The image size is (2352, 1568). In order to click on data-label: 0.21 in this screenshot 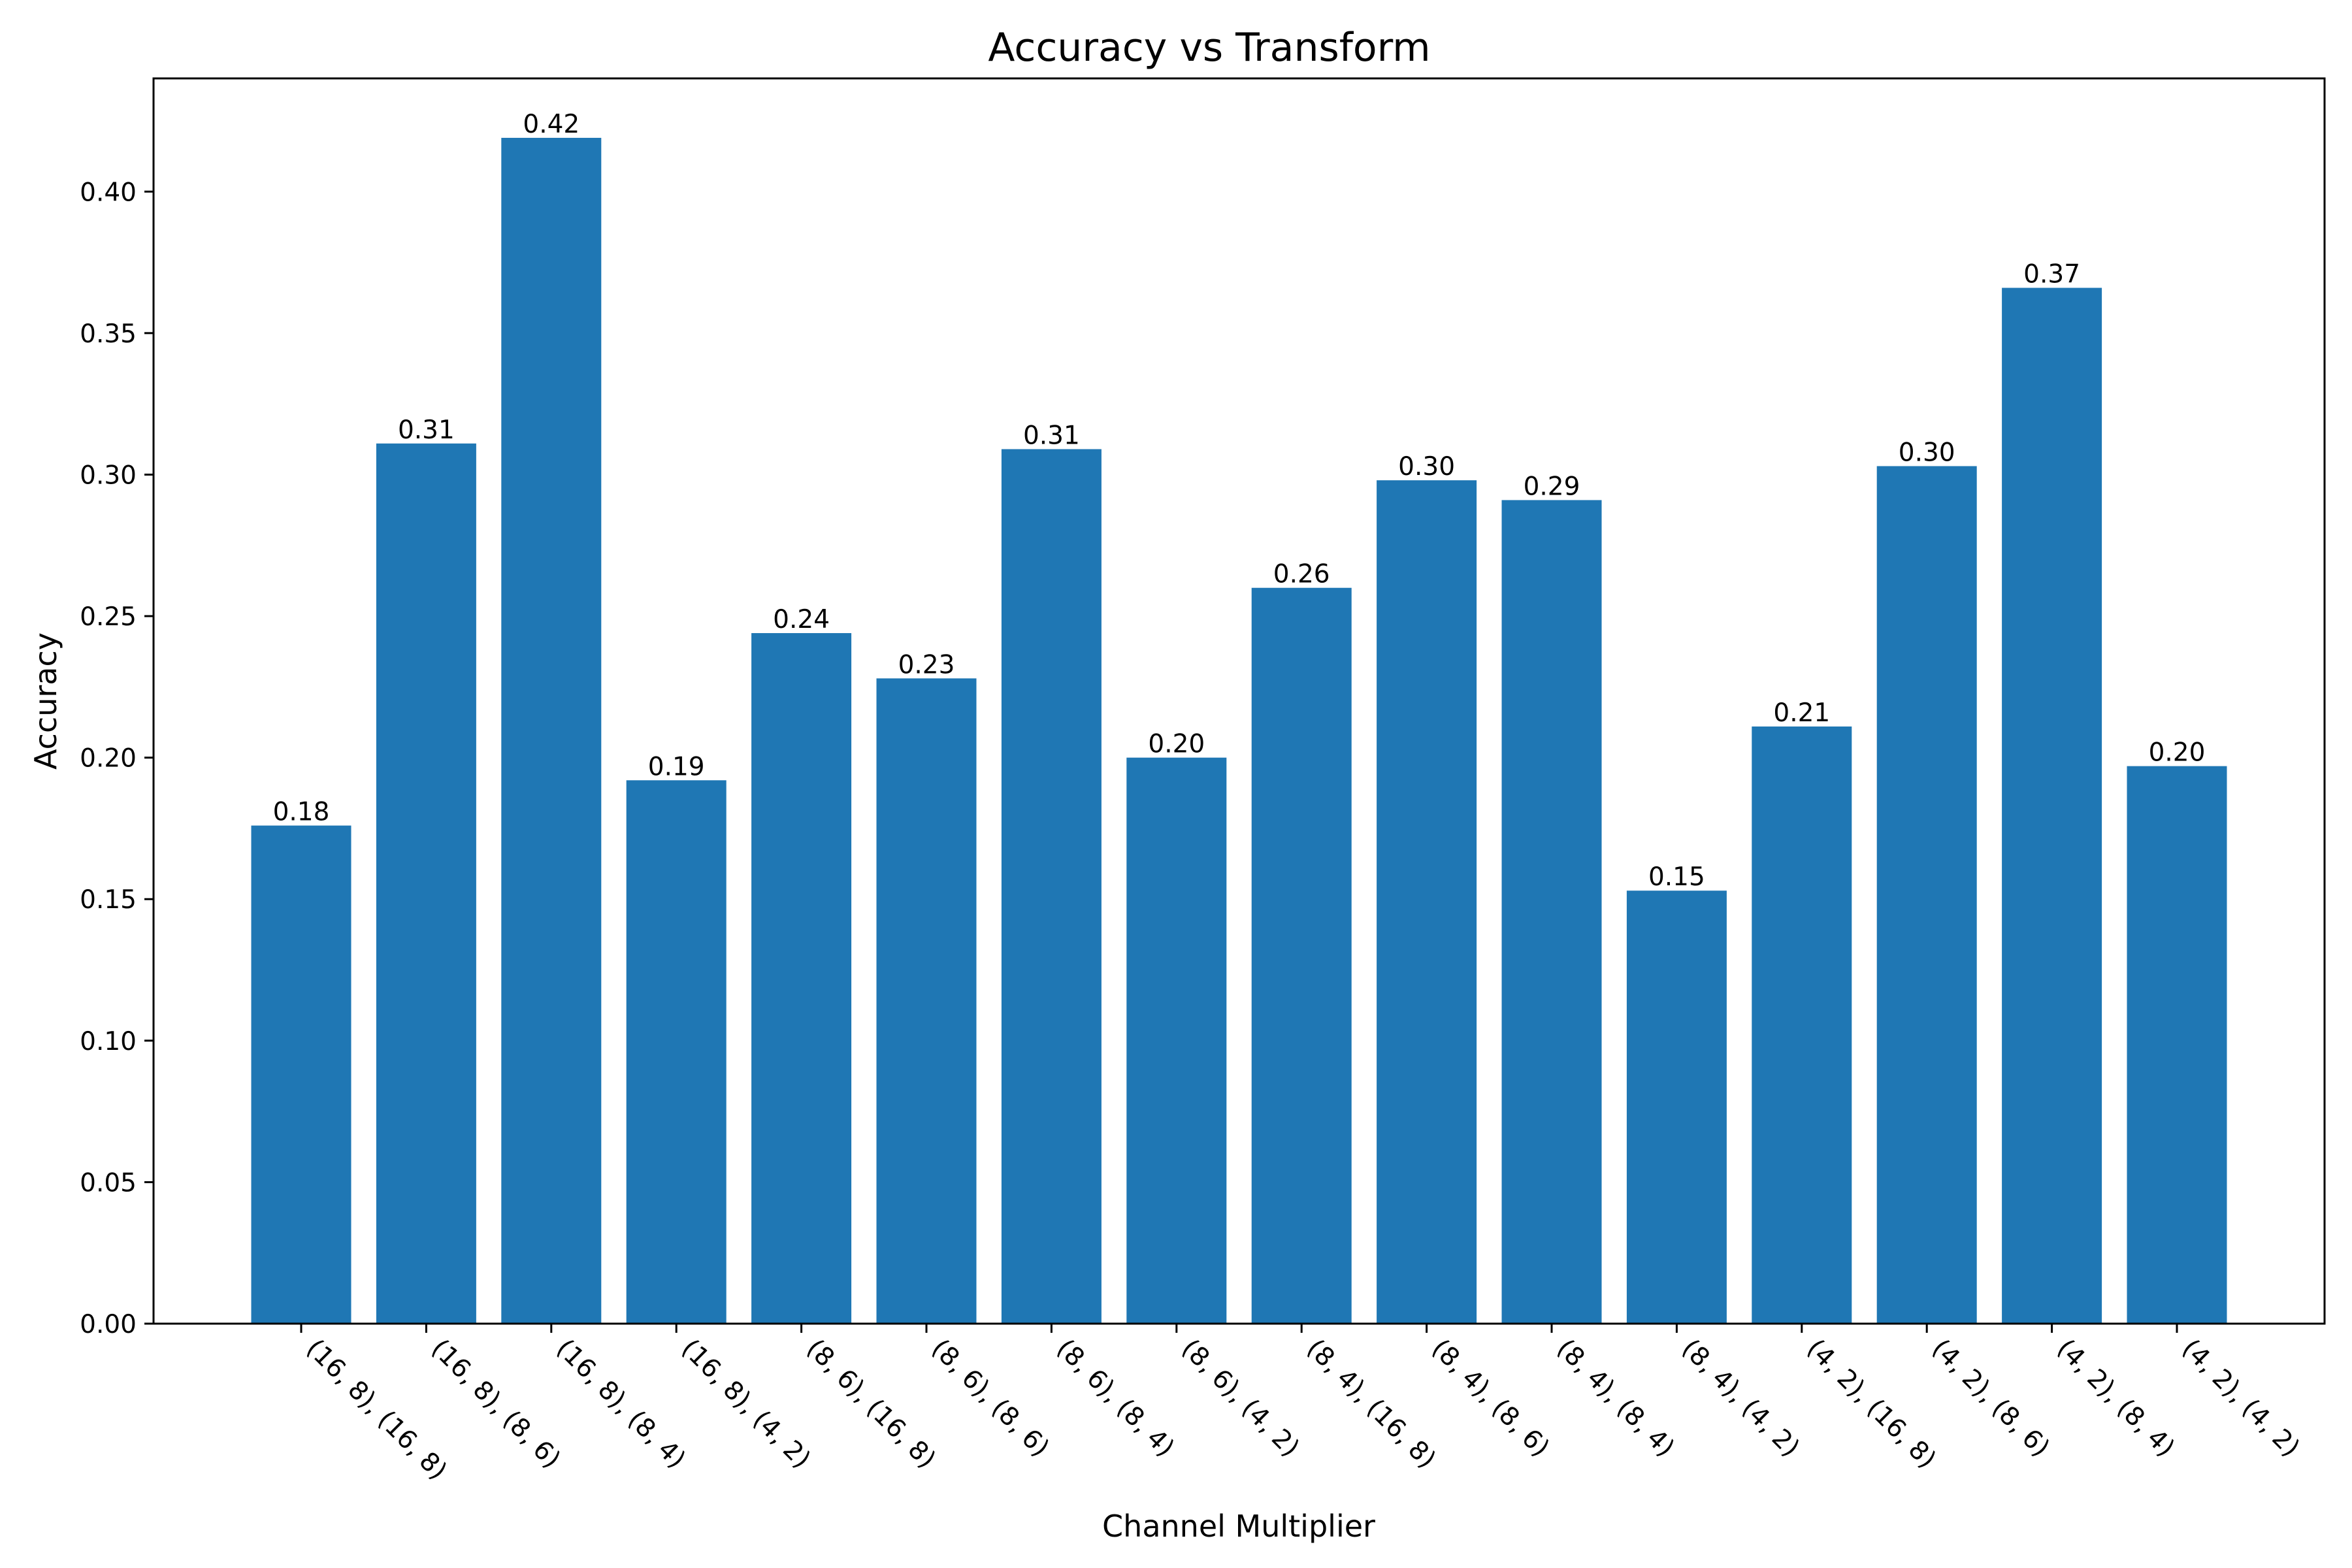, I will do `click(1801, 713)`.